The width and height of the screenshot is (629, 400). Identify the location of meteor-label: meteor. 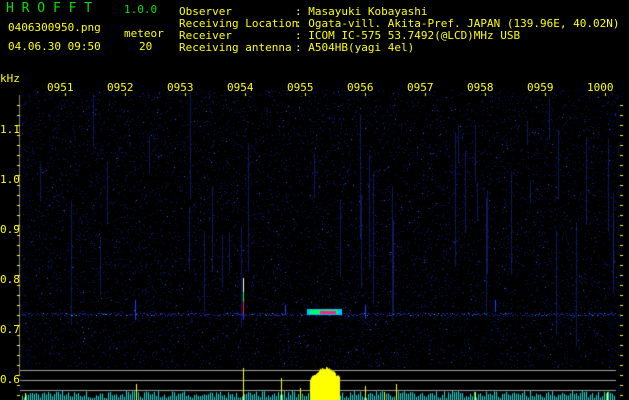
(144, 33).